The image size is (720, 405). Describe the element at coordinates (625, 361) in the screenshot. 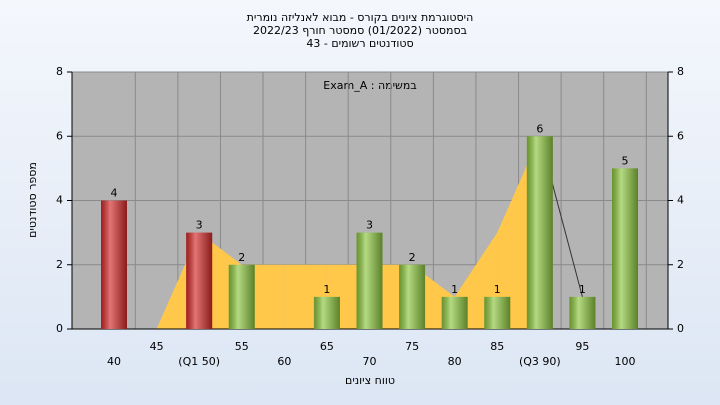

I see `x-tick-label: 100` at that location.